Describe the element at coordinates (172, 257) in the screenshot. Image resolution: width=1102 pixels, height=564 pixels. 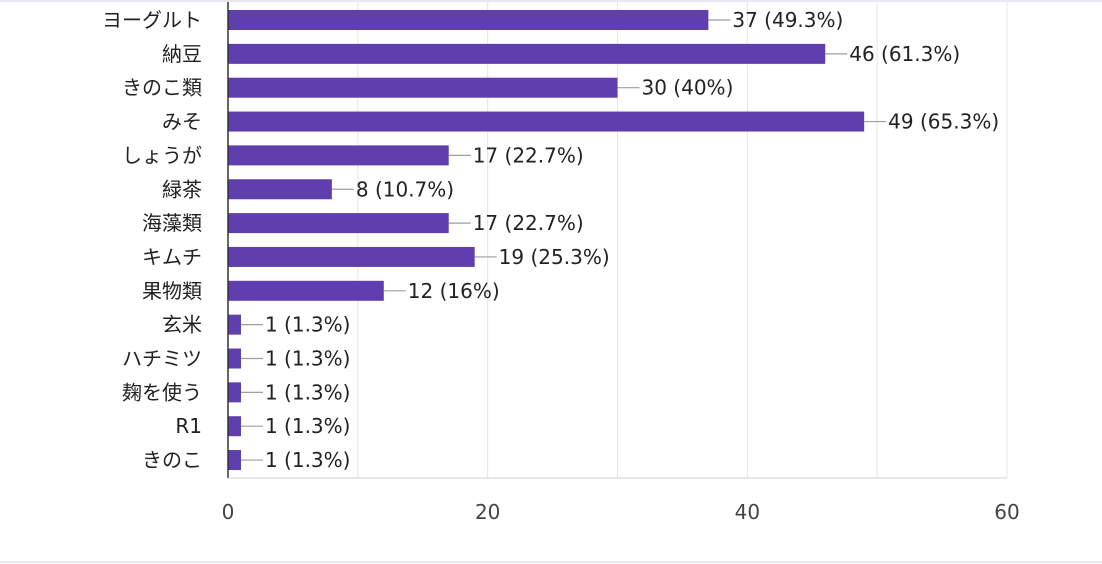
I see `category-label-7: キムチ` at that location.